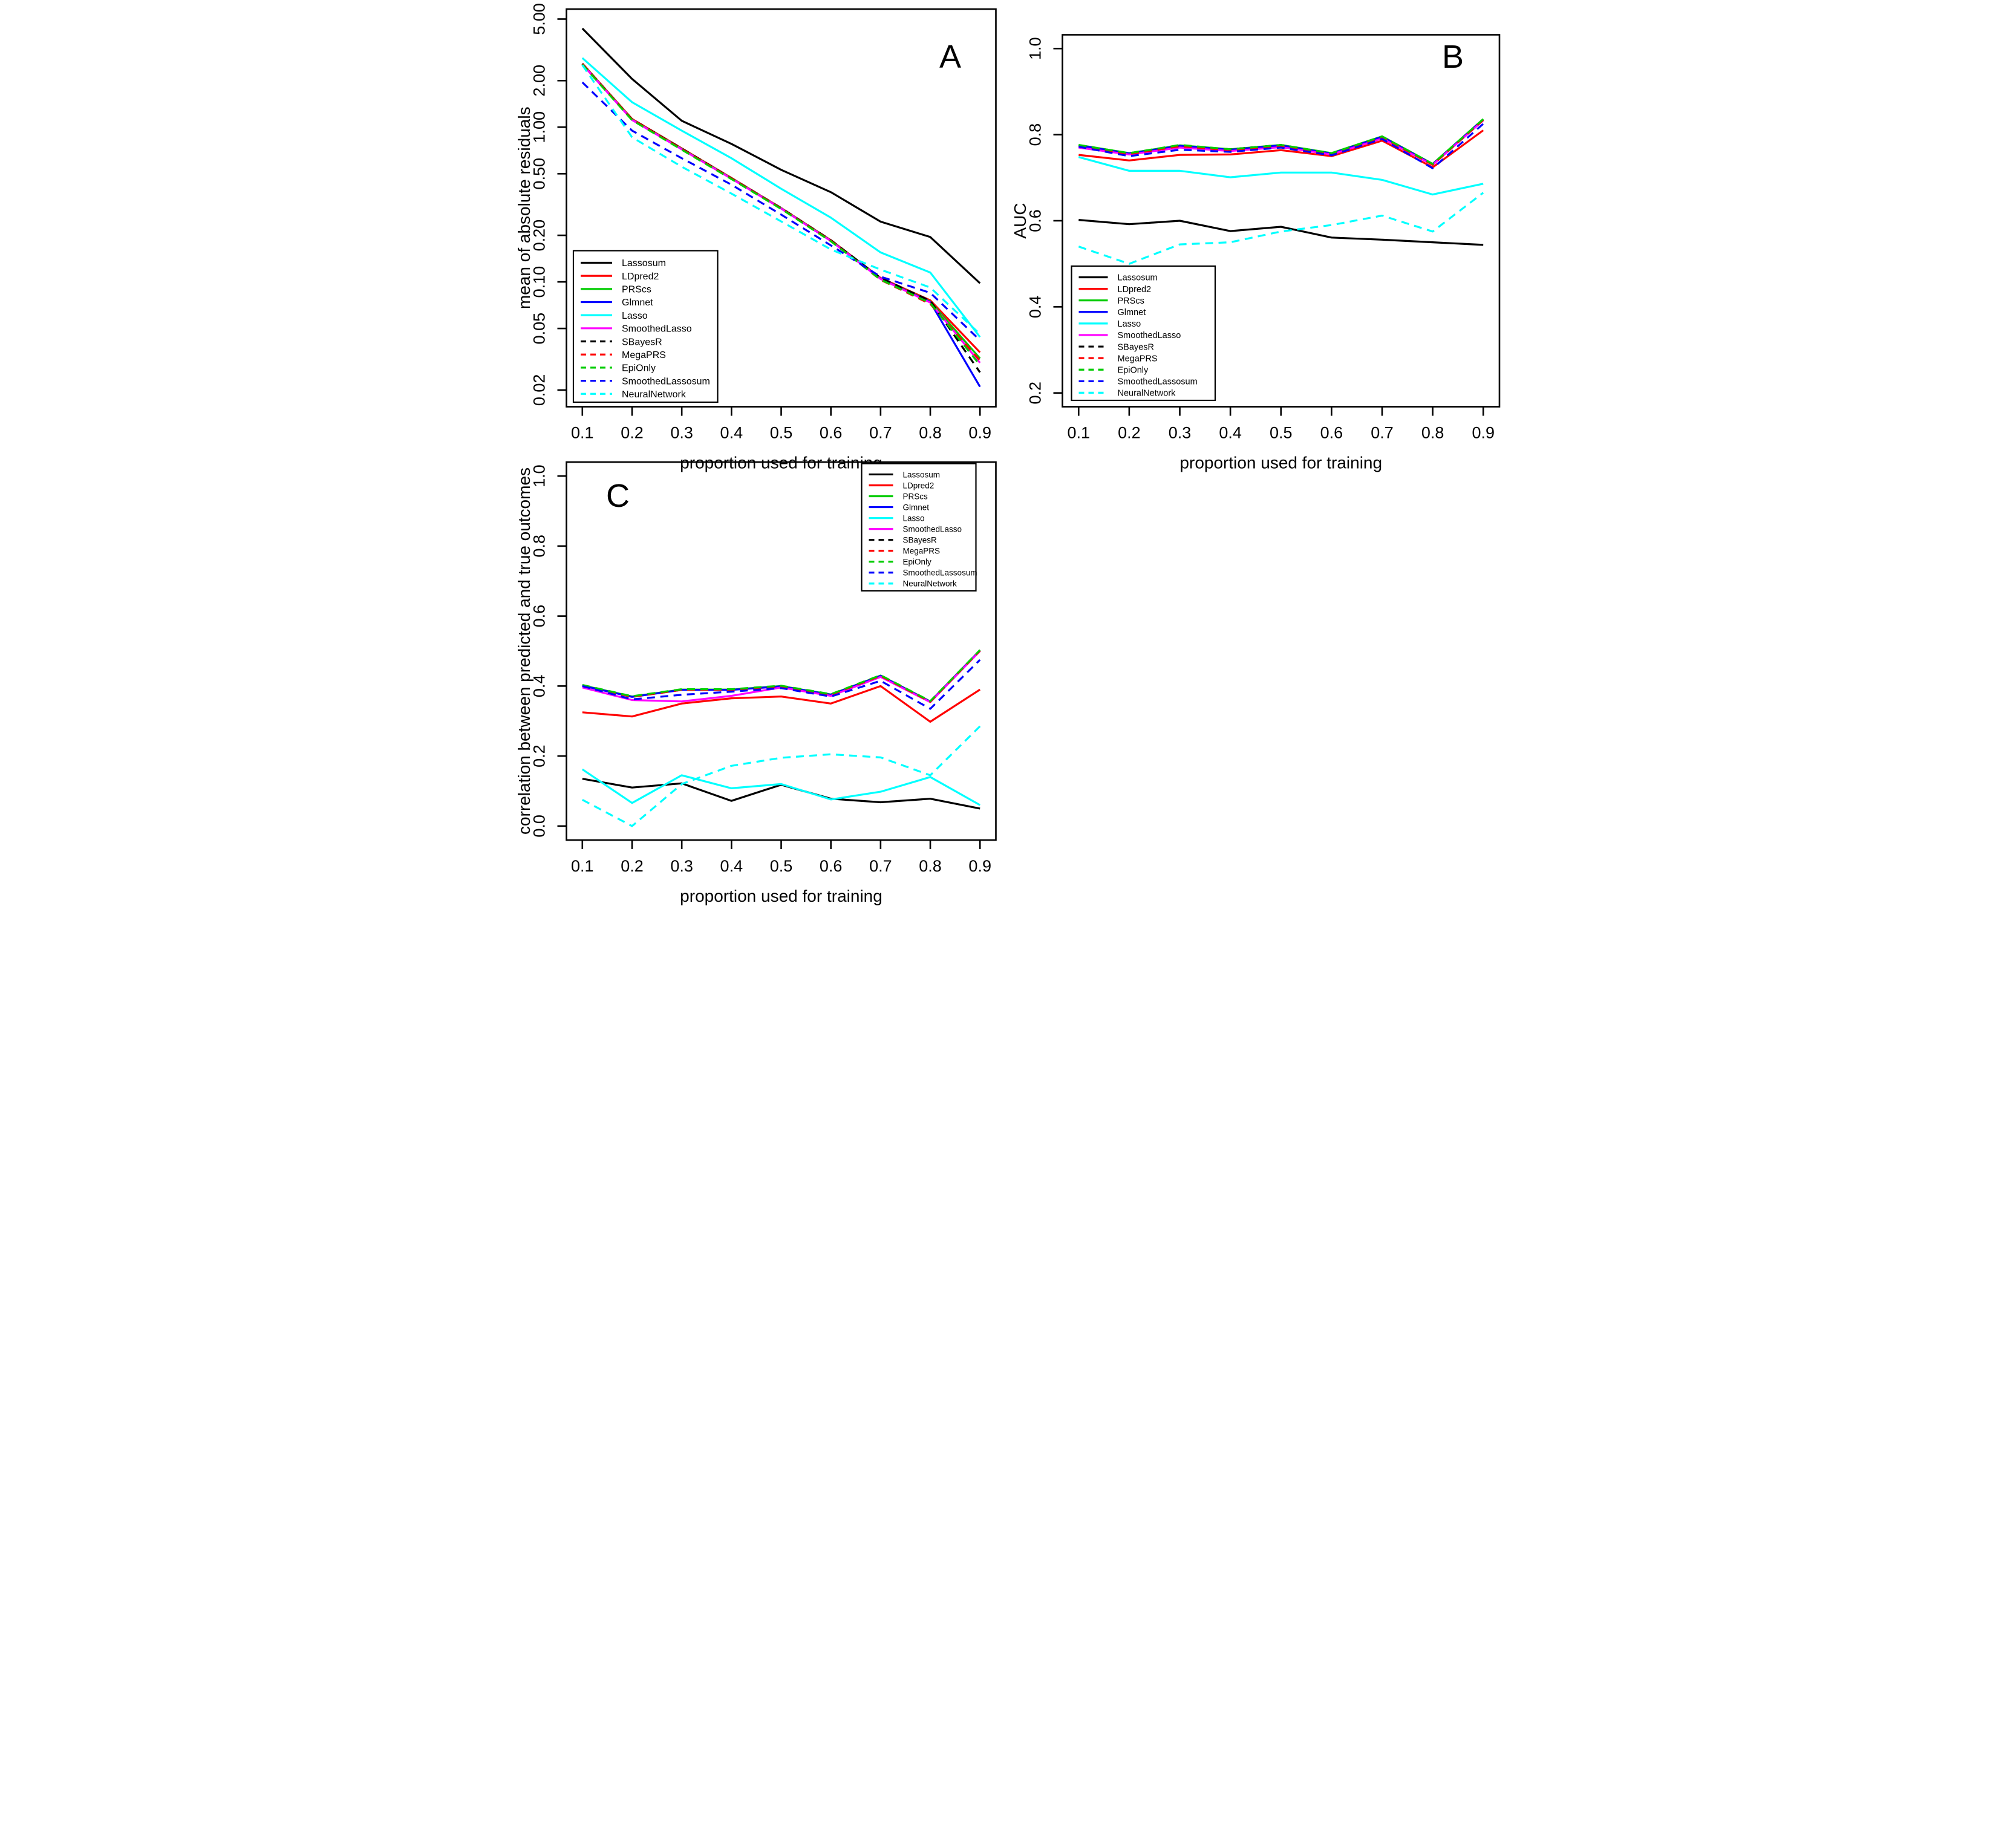 This screenshot has width=2016, height=1821. What do you see at coordinates (539, 329) in the screenshot?
I see `y-tick-label: 0.05` at bounding box center [539, 329].